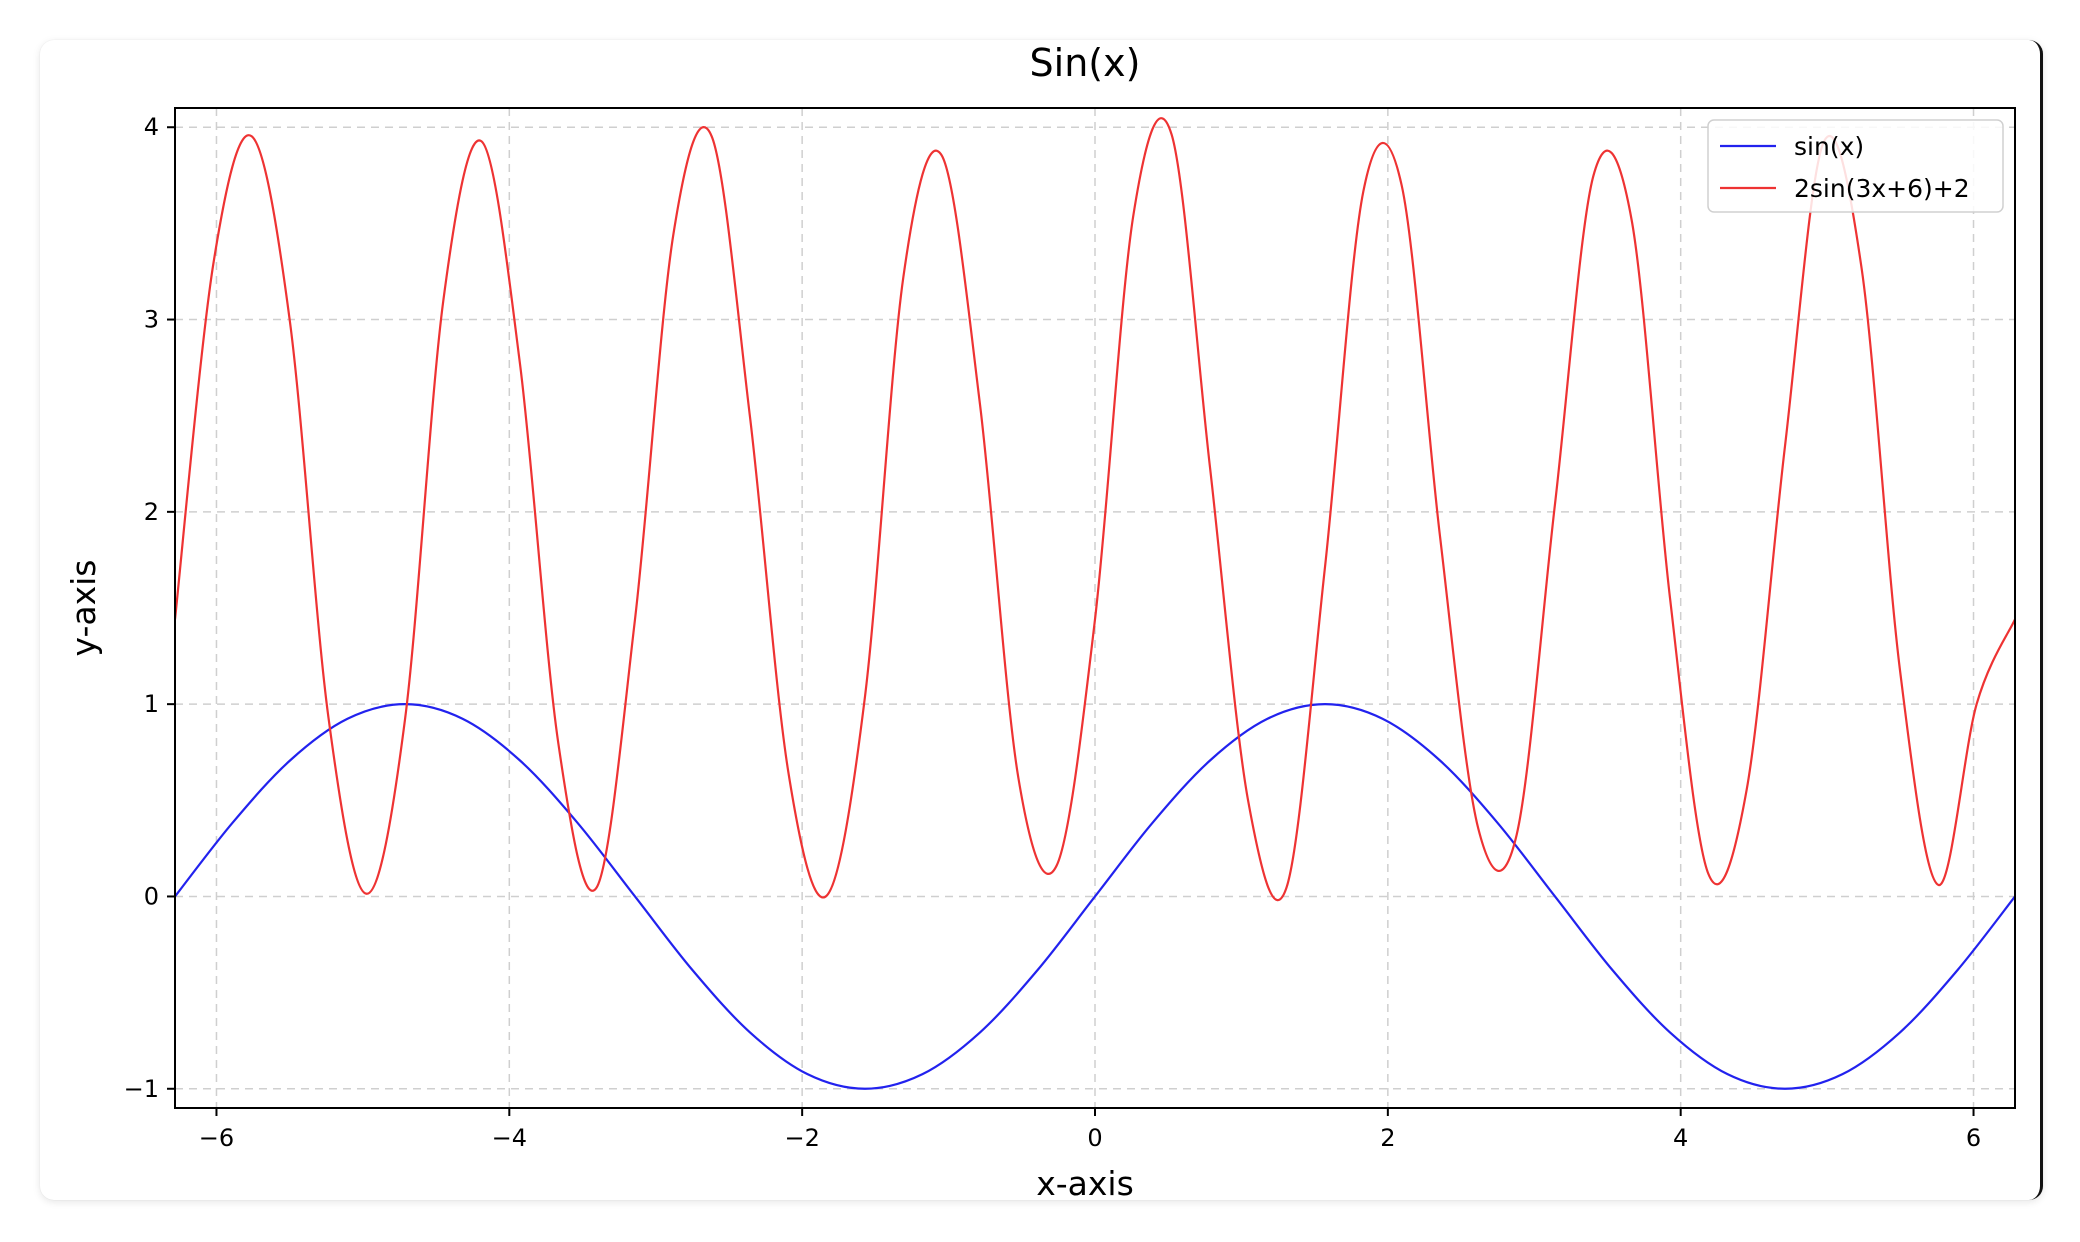 This screenshot has width=2080, height=1242. What do you see at coordinates (801, 1138) in the screenshot?
I see `x-tick-label: −2` at bounding box center [801, 1138].